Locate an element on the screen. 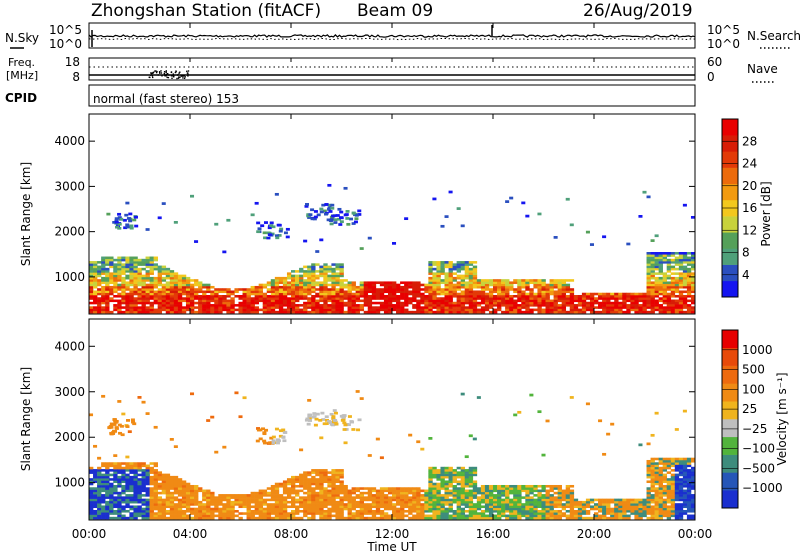  freq-strip: 18 8 60 0 Freq. [MHz] Nave is located at coordinates (392, 69).